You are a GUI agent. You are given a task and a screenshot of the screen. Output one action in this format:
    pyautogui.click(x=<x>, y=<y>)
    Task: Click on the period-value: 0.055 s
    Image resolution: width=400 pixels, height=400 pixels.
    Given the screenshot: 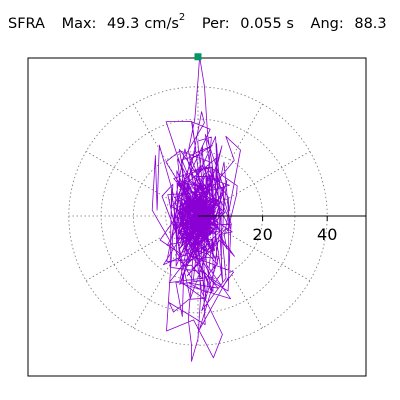 What is the action you would take?
    pyautogui.click(x=267, y=23)
    